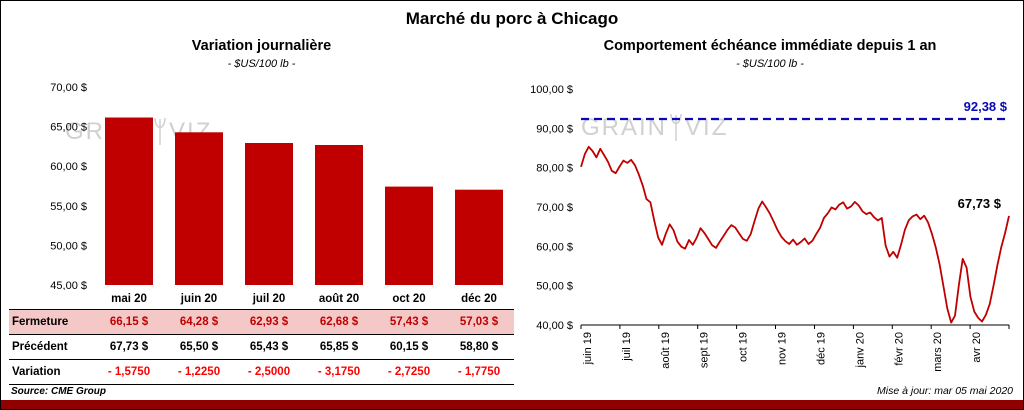 The width and height of the screenshot is (1024, 410). I want to click on bar-juil 20, so click(269, 214).